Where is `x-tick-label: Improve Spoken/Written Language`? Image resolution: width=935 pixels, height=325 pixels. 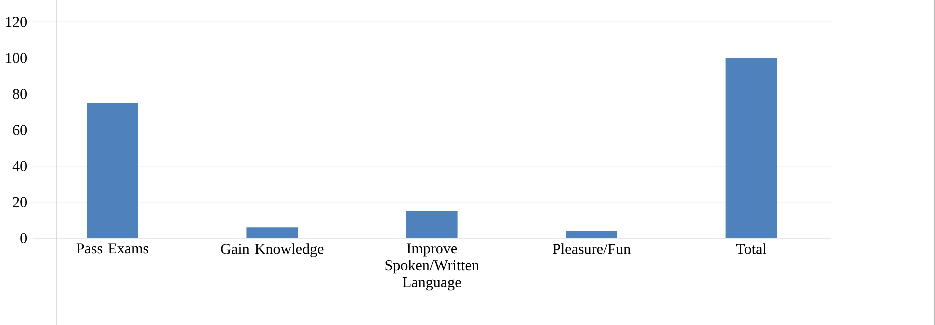 x-tick-label: Improve Spoken/Written Language is located at coordinates (433, 266).